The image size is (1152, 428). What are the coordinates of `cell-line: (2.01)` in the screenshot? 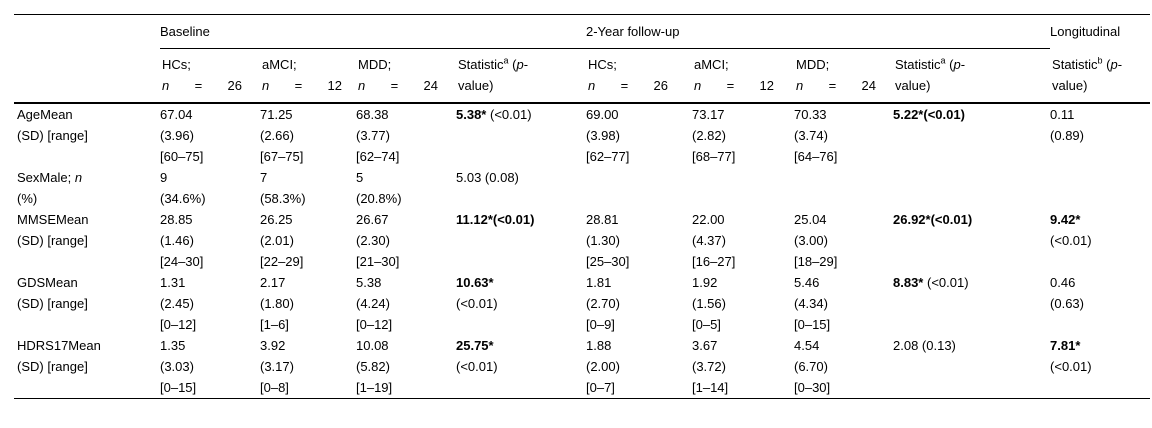 It's located at (277, 240).